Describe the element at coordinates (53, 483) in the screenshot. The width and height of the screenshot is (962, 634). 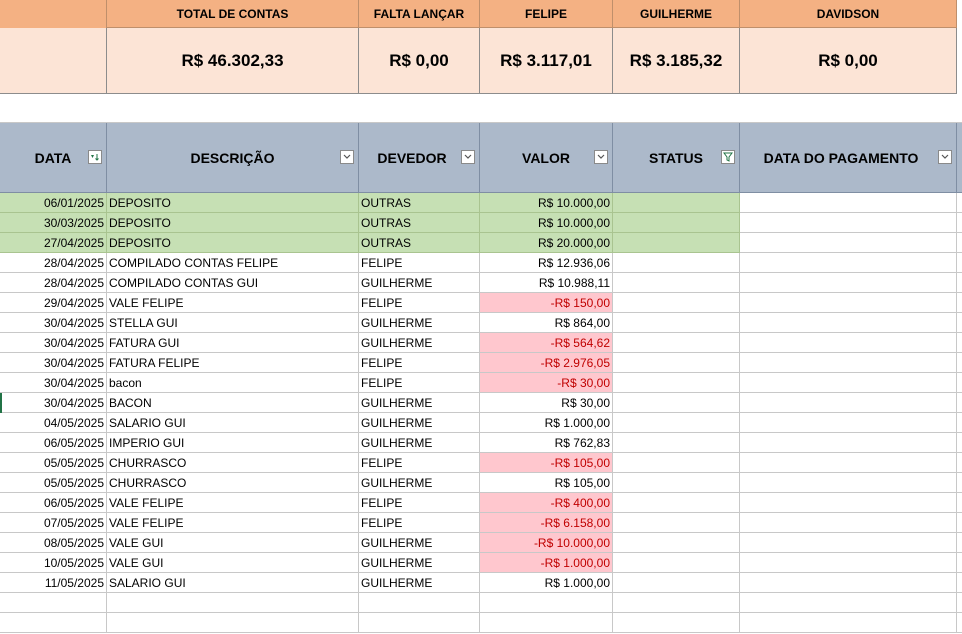
I see `date-cell: 05/05/2025` at that location.